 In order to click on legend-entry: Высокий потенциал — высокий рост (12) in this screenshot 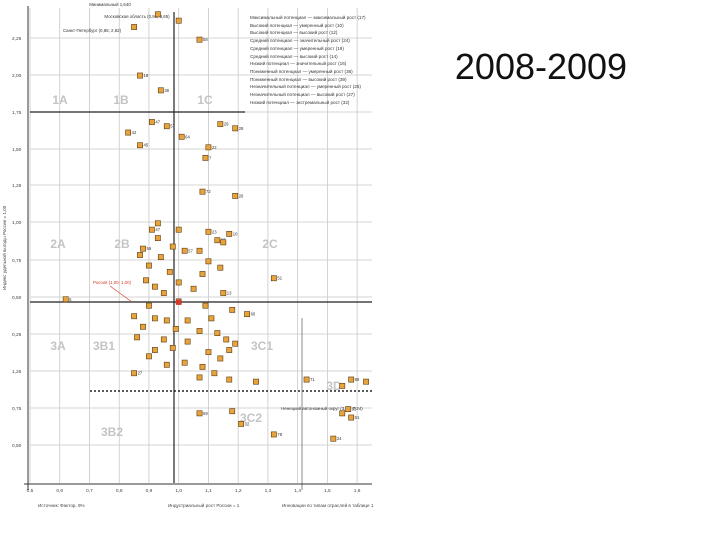, I will do `click(294, 33)`.